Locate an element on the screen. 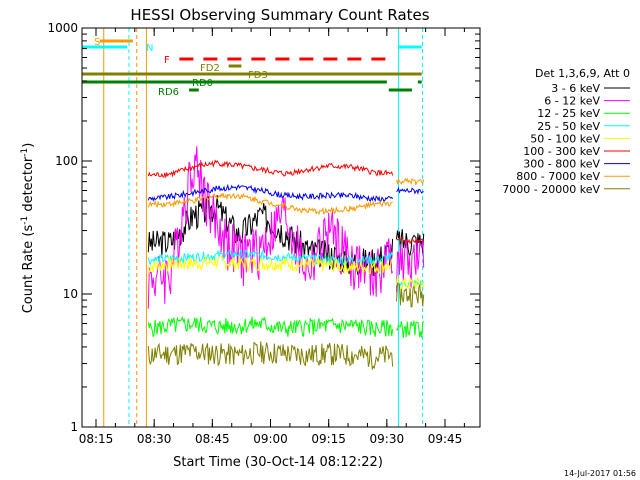 The width and height of the screenshot is (640, 480). flag-label: S is located at coordinates (97, 42).